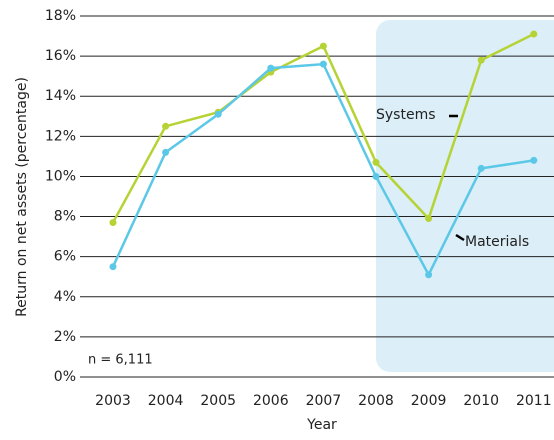 This screenshot has width=554, height=440. I want to click on x-tick-label: 2008, so click(376, 401).